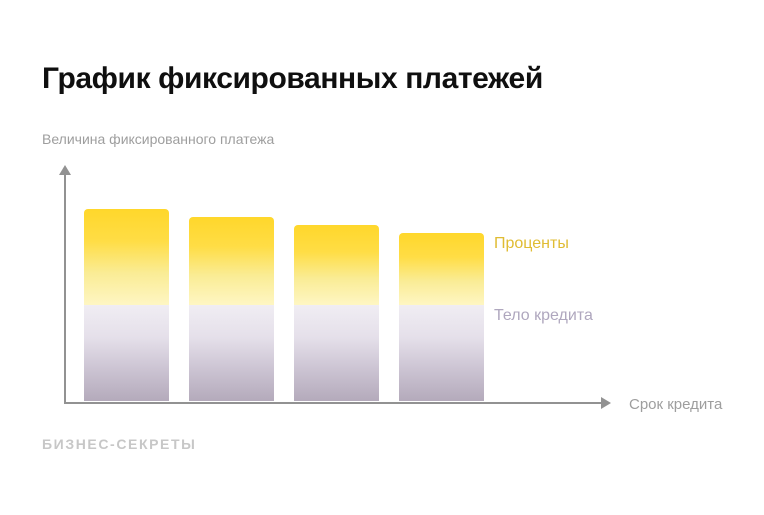  I want to click on y-axis-arrow-icon, so click(65, 170).